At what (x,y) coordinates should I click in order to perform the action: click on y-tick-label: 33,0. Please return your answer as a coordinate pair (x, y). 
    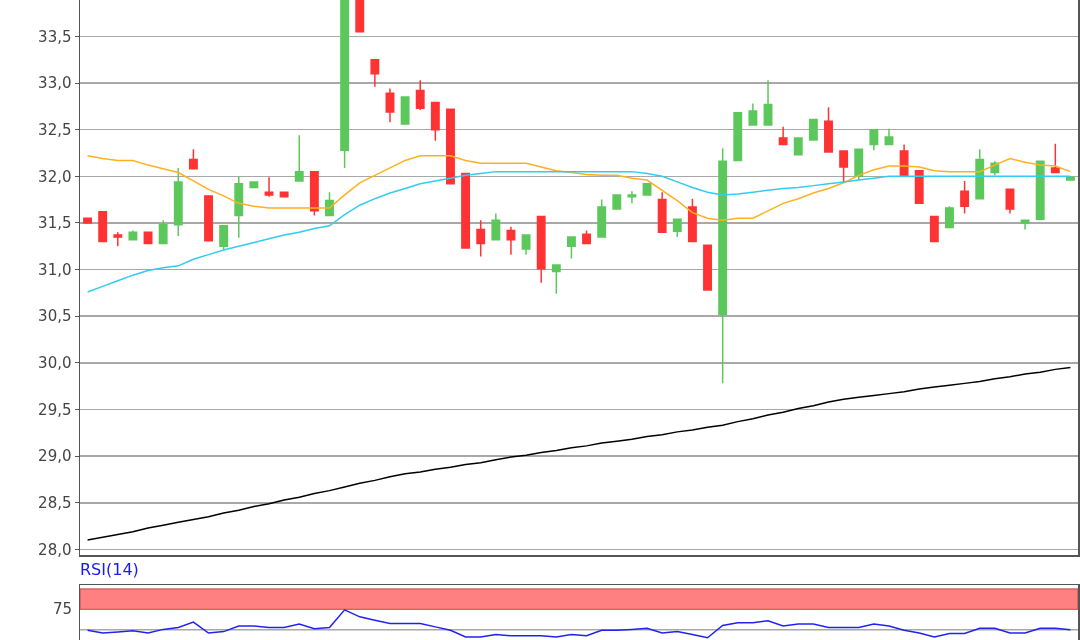
    Looking at the image, I should click on (55, 83).